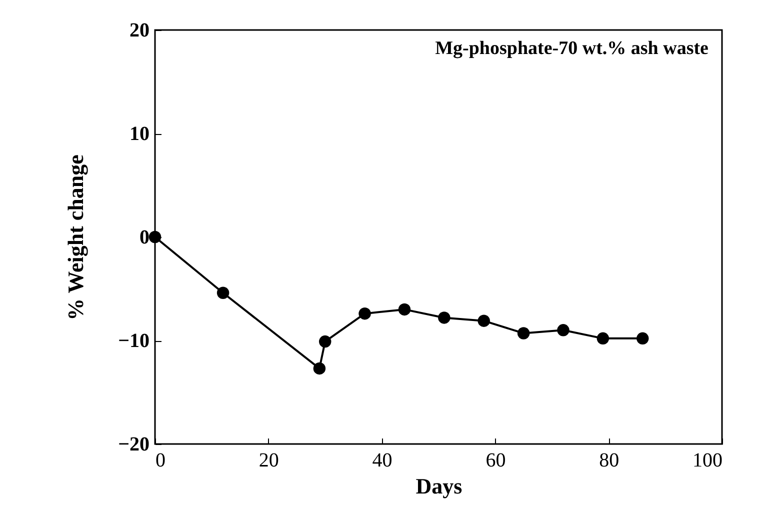  I want to click on y-tick-label: 10, so click(140, 134).